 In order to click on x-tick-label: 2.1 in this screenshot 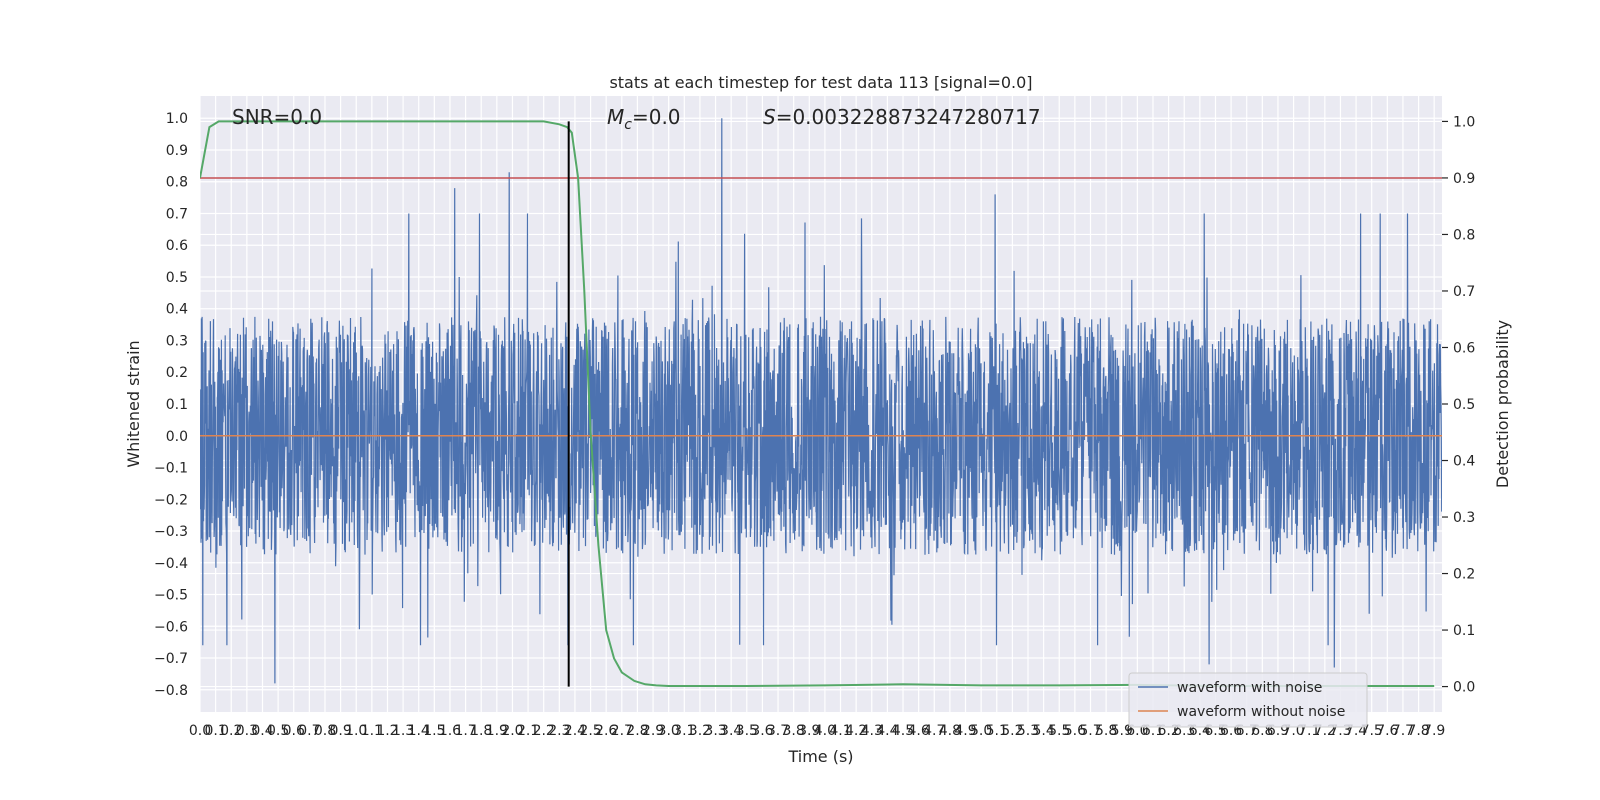, I will do `click(528, 731)`.